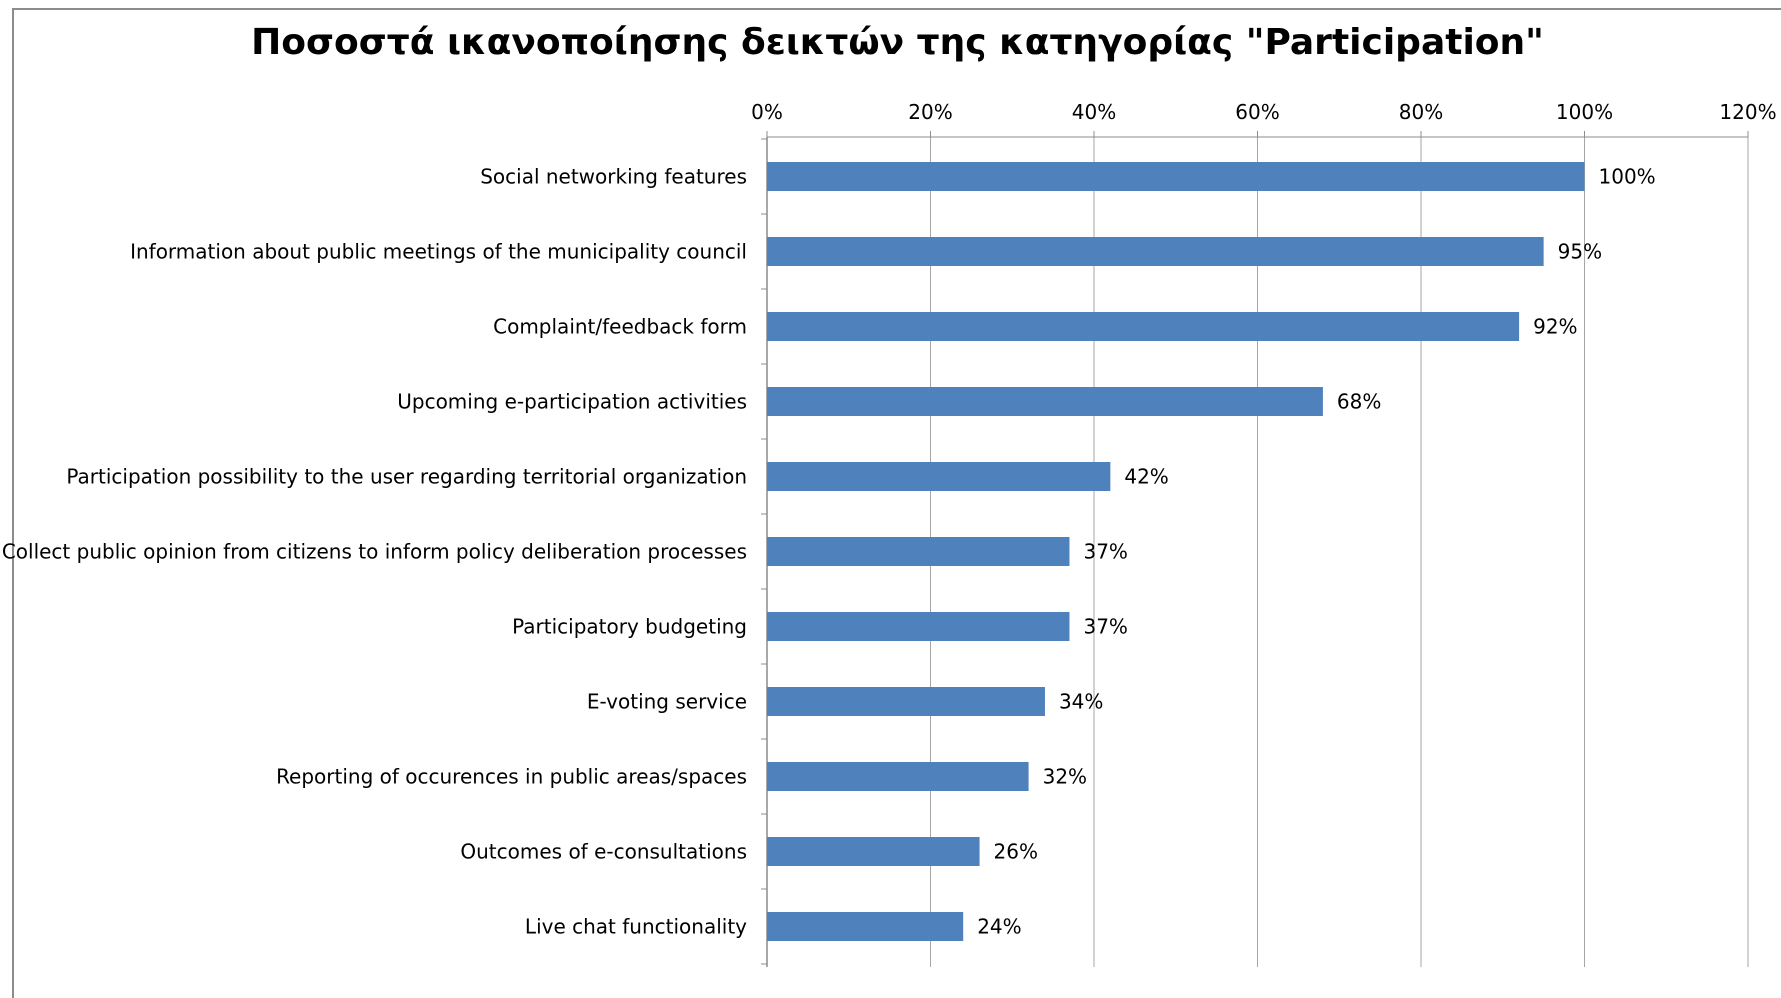 The width and height of the screenshot is (1781, 998). I want to click on category-label: Upcoming e-participation activities, so click(572, 402).